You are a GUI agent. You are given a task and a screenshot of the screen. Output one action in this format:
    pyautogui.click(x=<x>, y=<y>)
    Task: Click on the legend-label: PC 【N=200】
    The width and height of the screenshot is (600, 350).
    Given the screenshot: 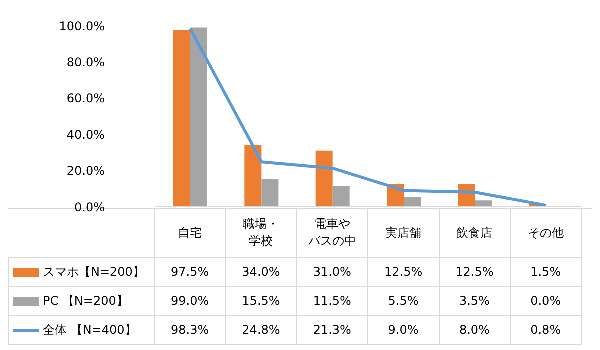 What is the action you would take?
    pyautogui.click(x=85, y=301)
    